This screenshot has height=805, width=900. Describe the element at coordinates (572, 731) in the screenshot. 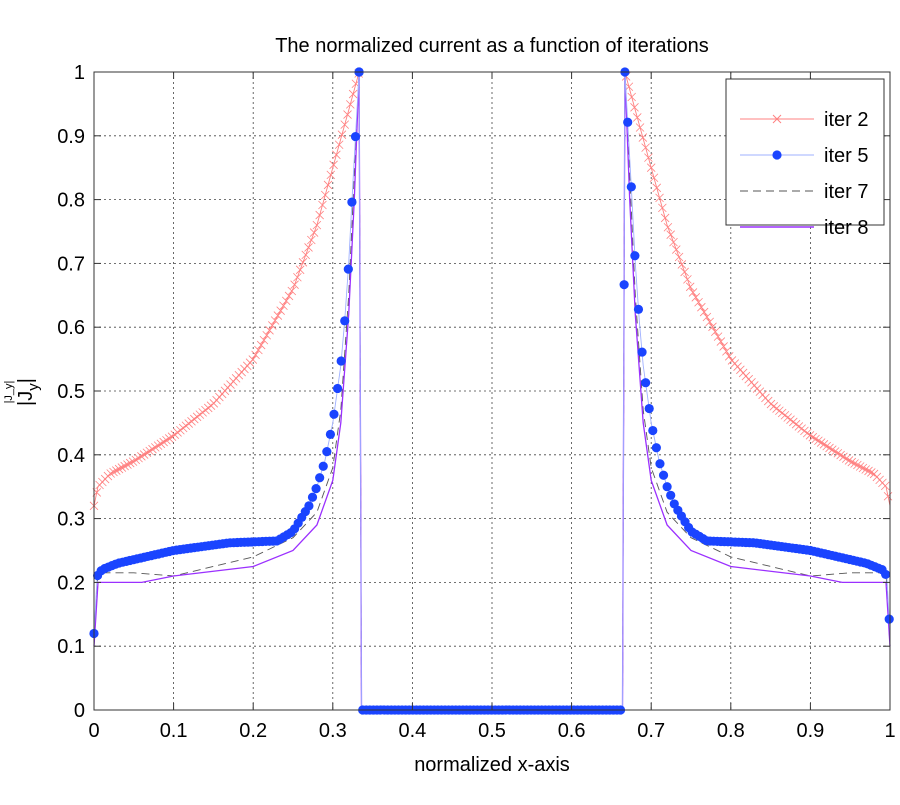

I see `x-tick-label: 0.6` at that location.